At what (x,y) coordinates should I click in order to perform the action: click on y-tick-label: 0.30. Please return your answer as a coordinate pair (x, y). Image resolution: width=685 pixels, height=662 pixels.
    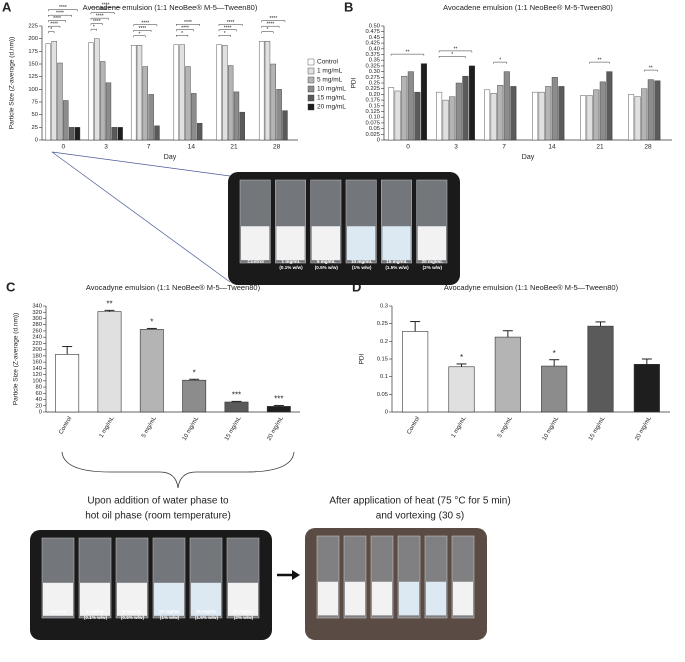
    Looking at the image, I should click on (374, 72).